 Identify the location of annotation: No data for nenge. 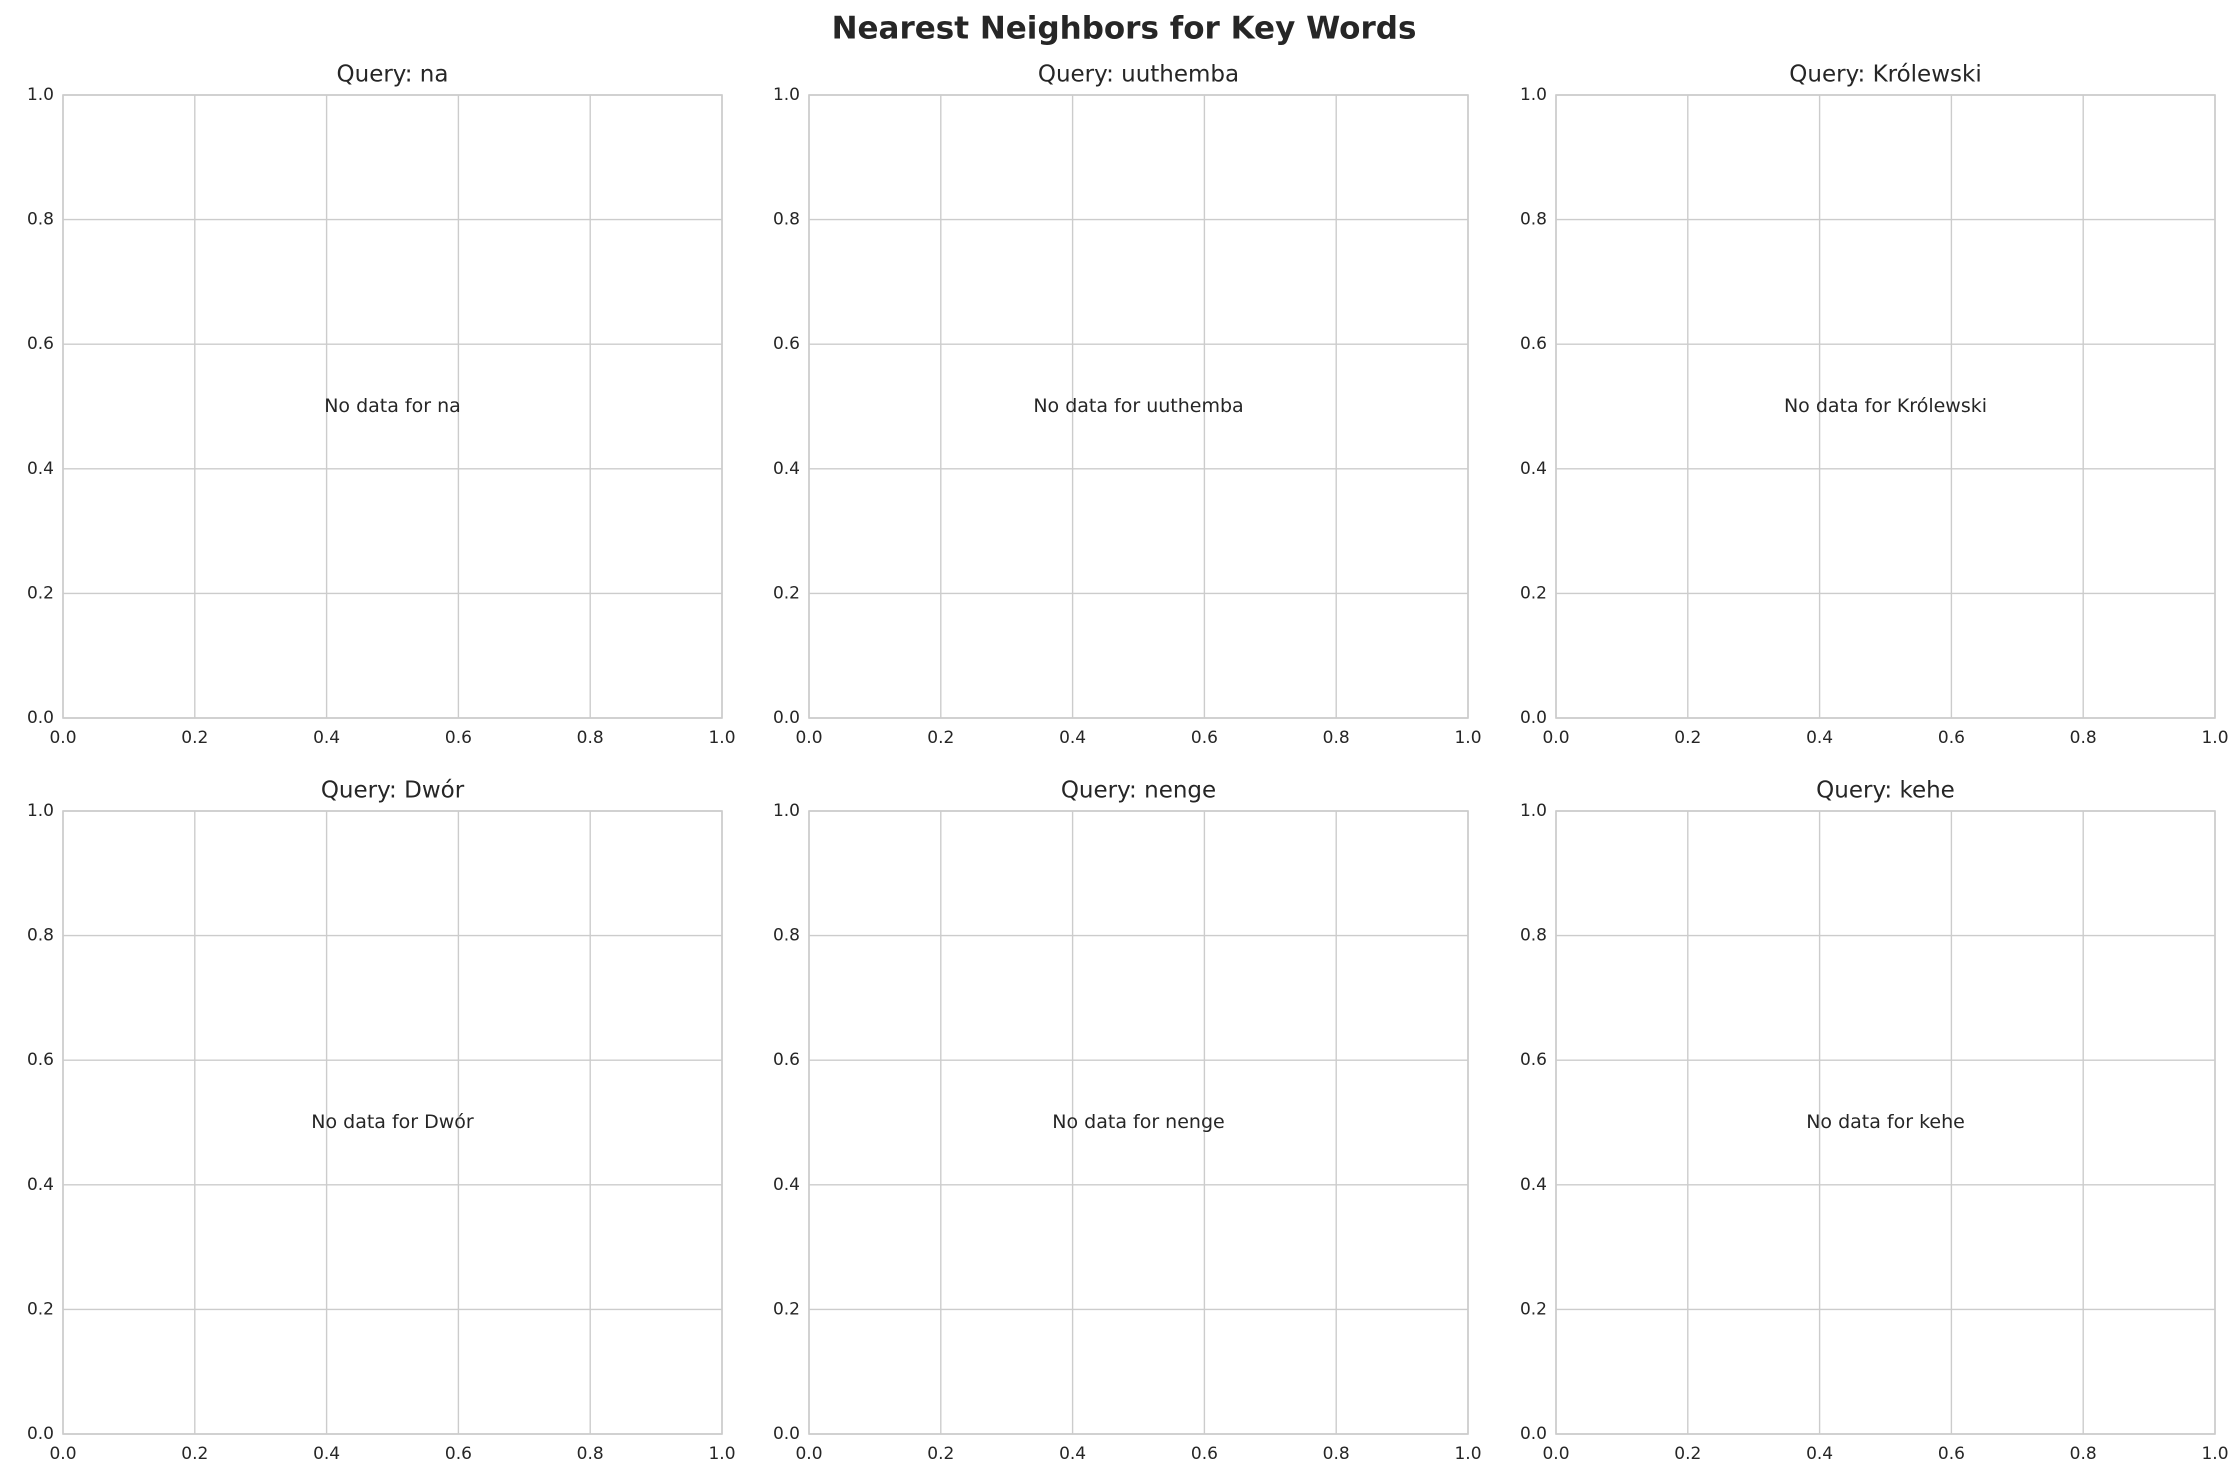
(1138, 1122).